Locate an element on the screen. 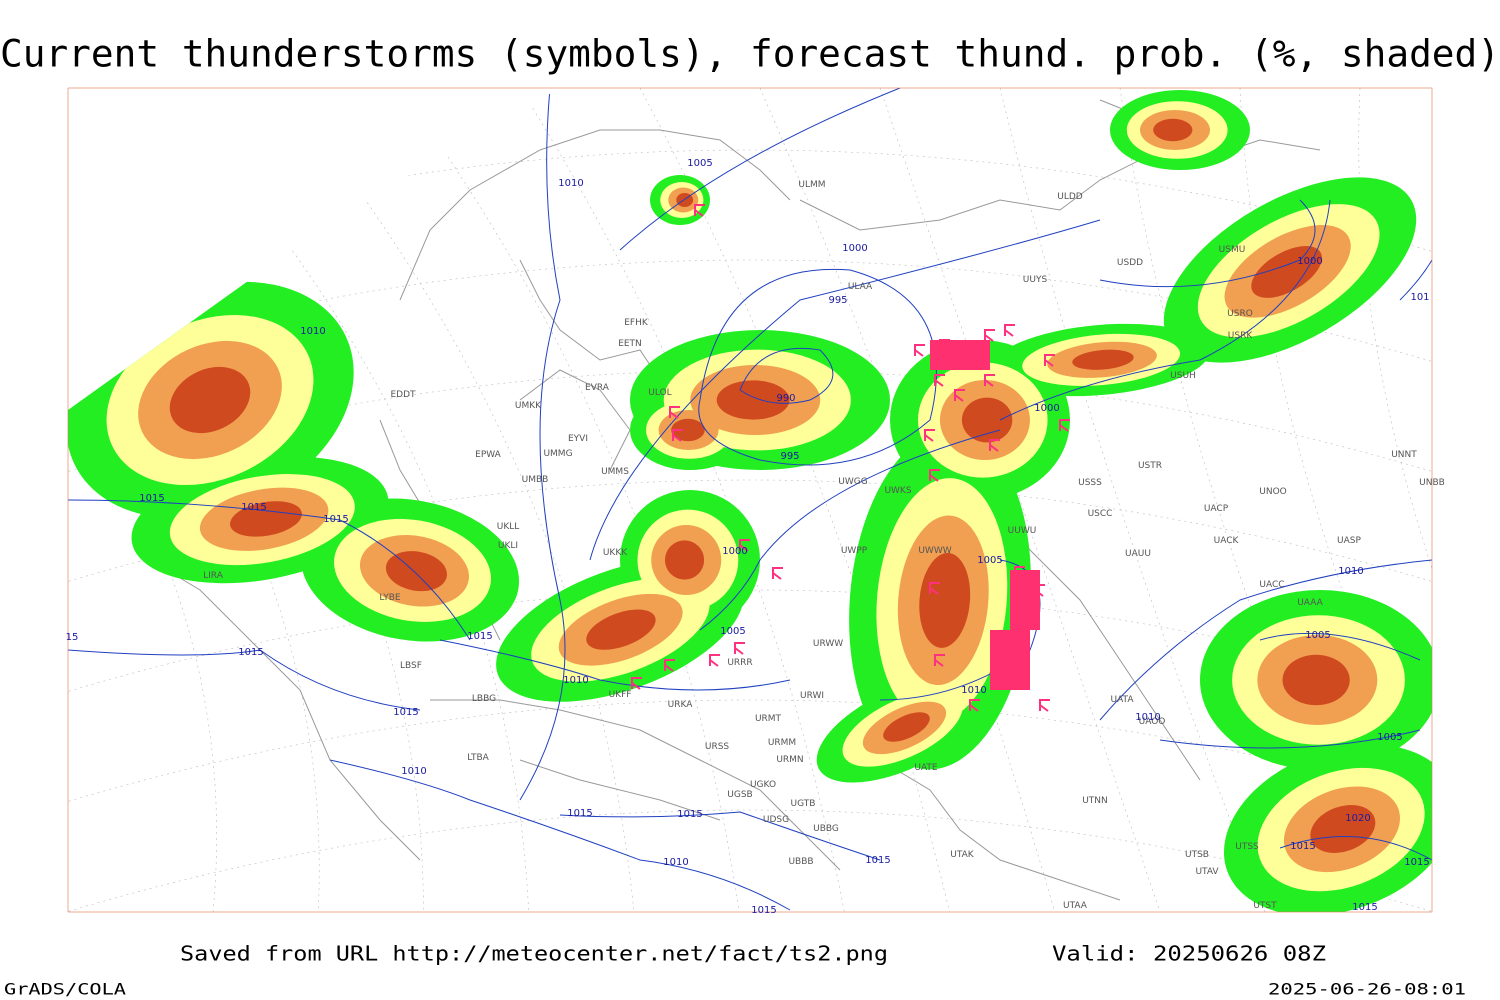 The image size is (1500, 1000). isobar-label: 101 is located at coordinates (1419, 297).